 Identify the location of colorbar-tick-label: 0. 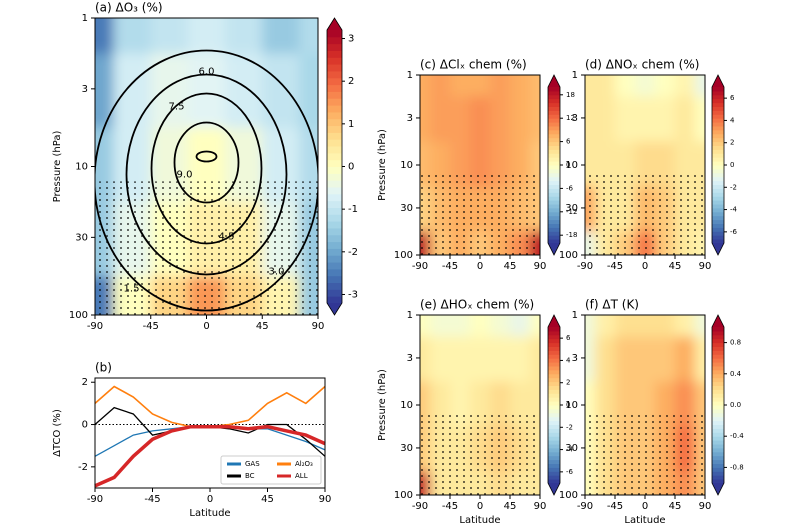
(568, 165).